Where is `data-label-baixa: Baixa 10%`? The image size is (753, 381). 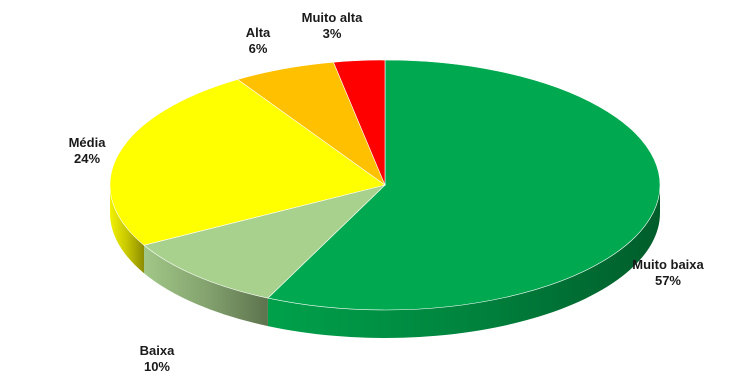 data-label-baixa: Baixa 10% is located at coordinates (157, 358).